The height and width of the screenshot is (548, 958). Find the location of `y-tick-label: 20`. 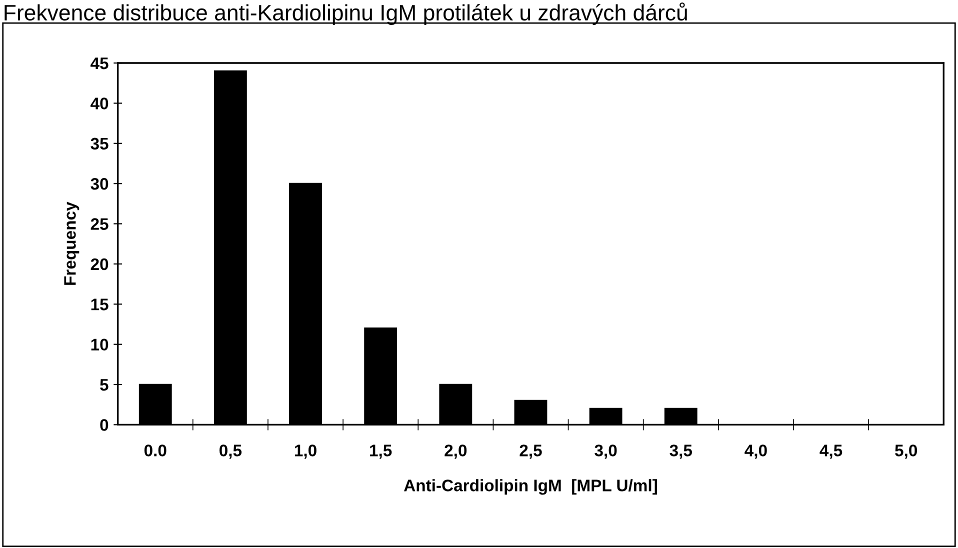

y-tick-label: 20 is located at coordinates (99, 264).